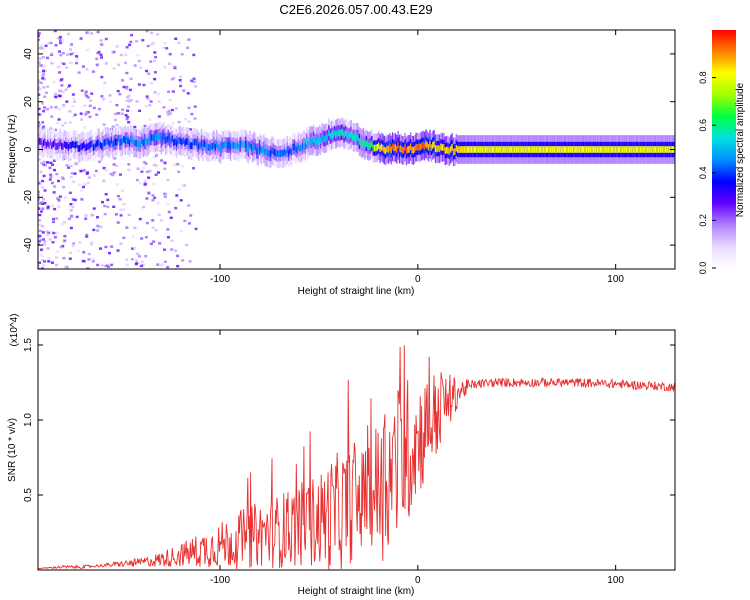  Describe the element at coordinates (356, 591) in the screenshot. I see `snr-x-label: Height of straight line (km)` at that location.